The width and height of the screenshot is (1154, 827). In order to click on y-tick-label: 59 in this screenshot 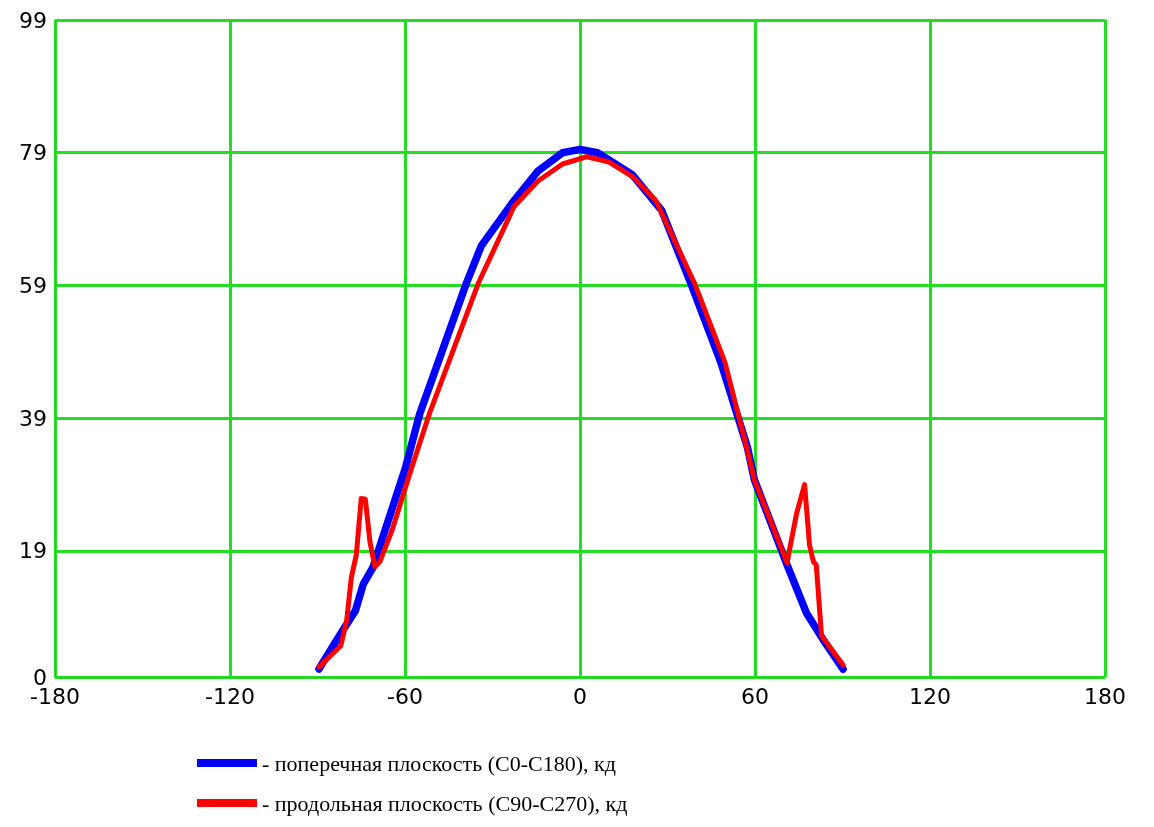, I will do `click(33, 285)`.